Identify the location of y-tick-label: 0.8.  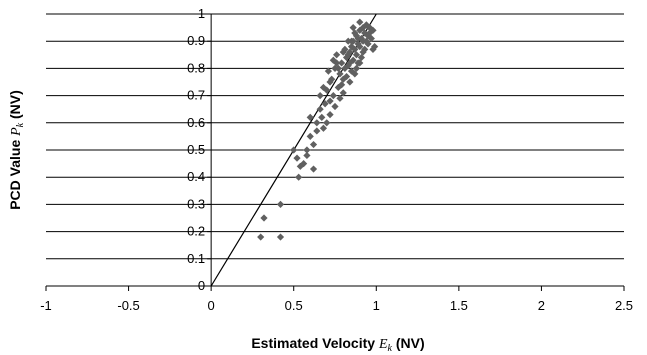
(196, 67).